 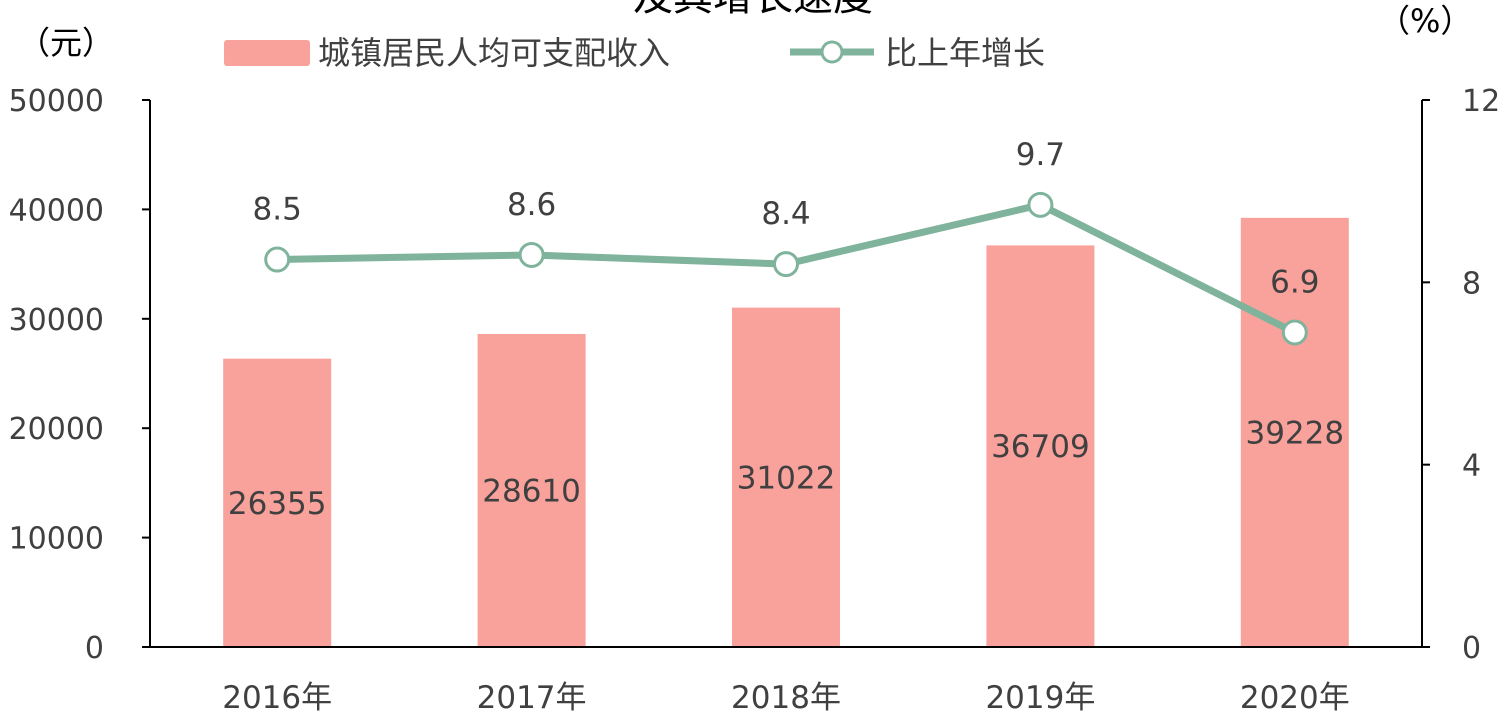 I want to click on category-label: 2017年, so click(x=532, y=698).